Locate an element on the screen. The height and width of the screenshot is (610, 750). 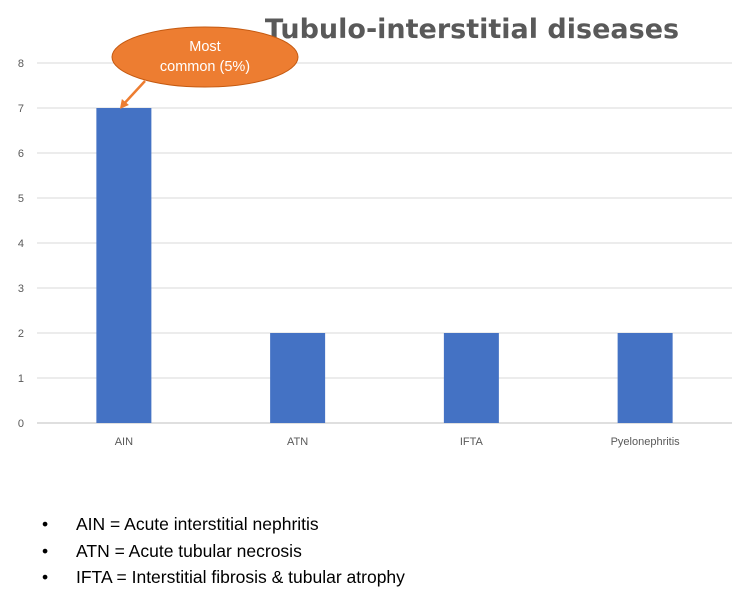
y-tick-label: 7 is located at coordinates (21, 109).